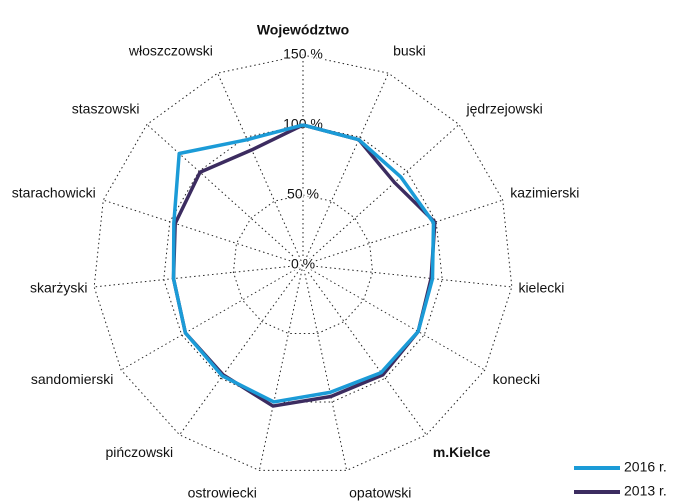 This screenshot has width=686, height=503. I want to click on grid-ring, so click(303, 264).